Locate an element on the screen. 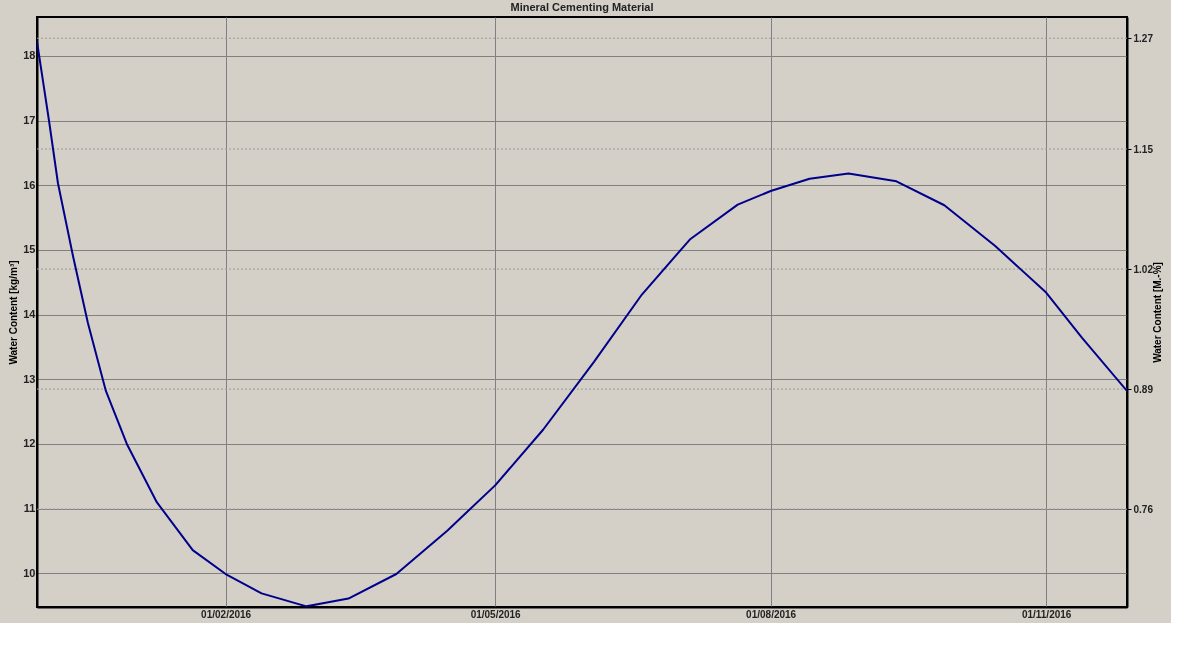 The image size is (1200, 656). y-tick-label: 12 is located at coordinates (29, 443).